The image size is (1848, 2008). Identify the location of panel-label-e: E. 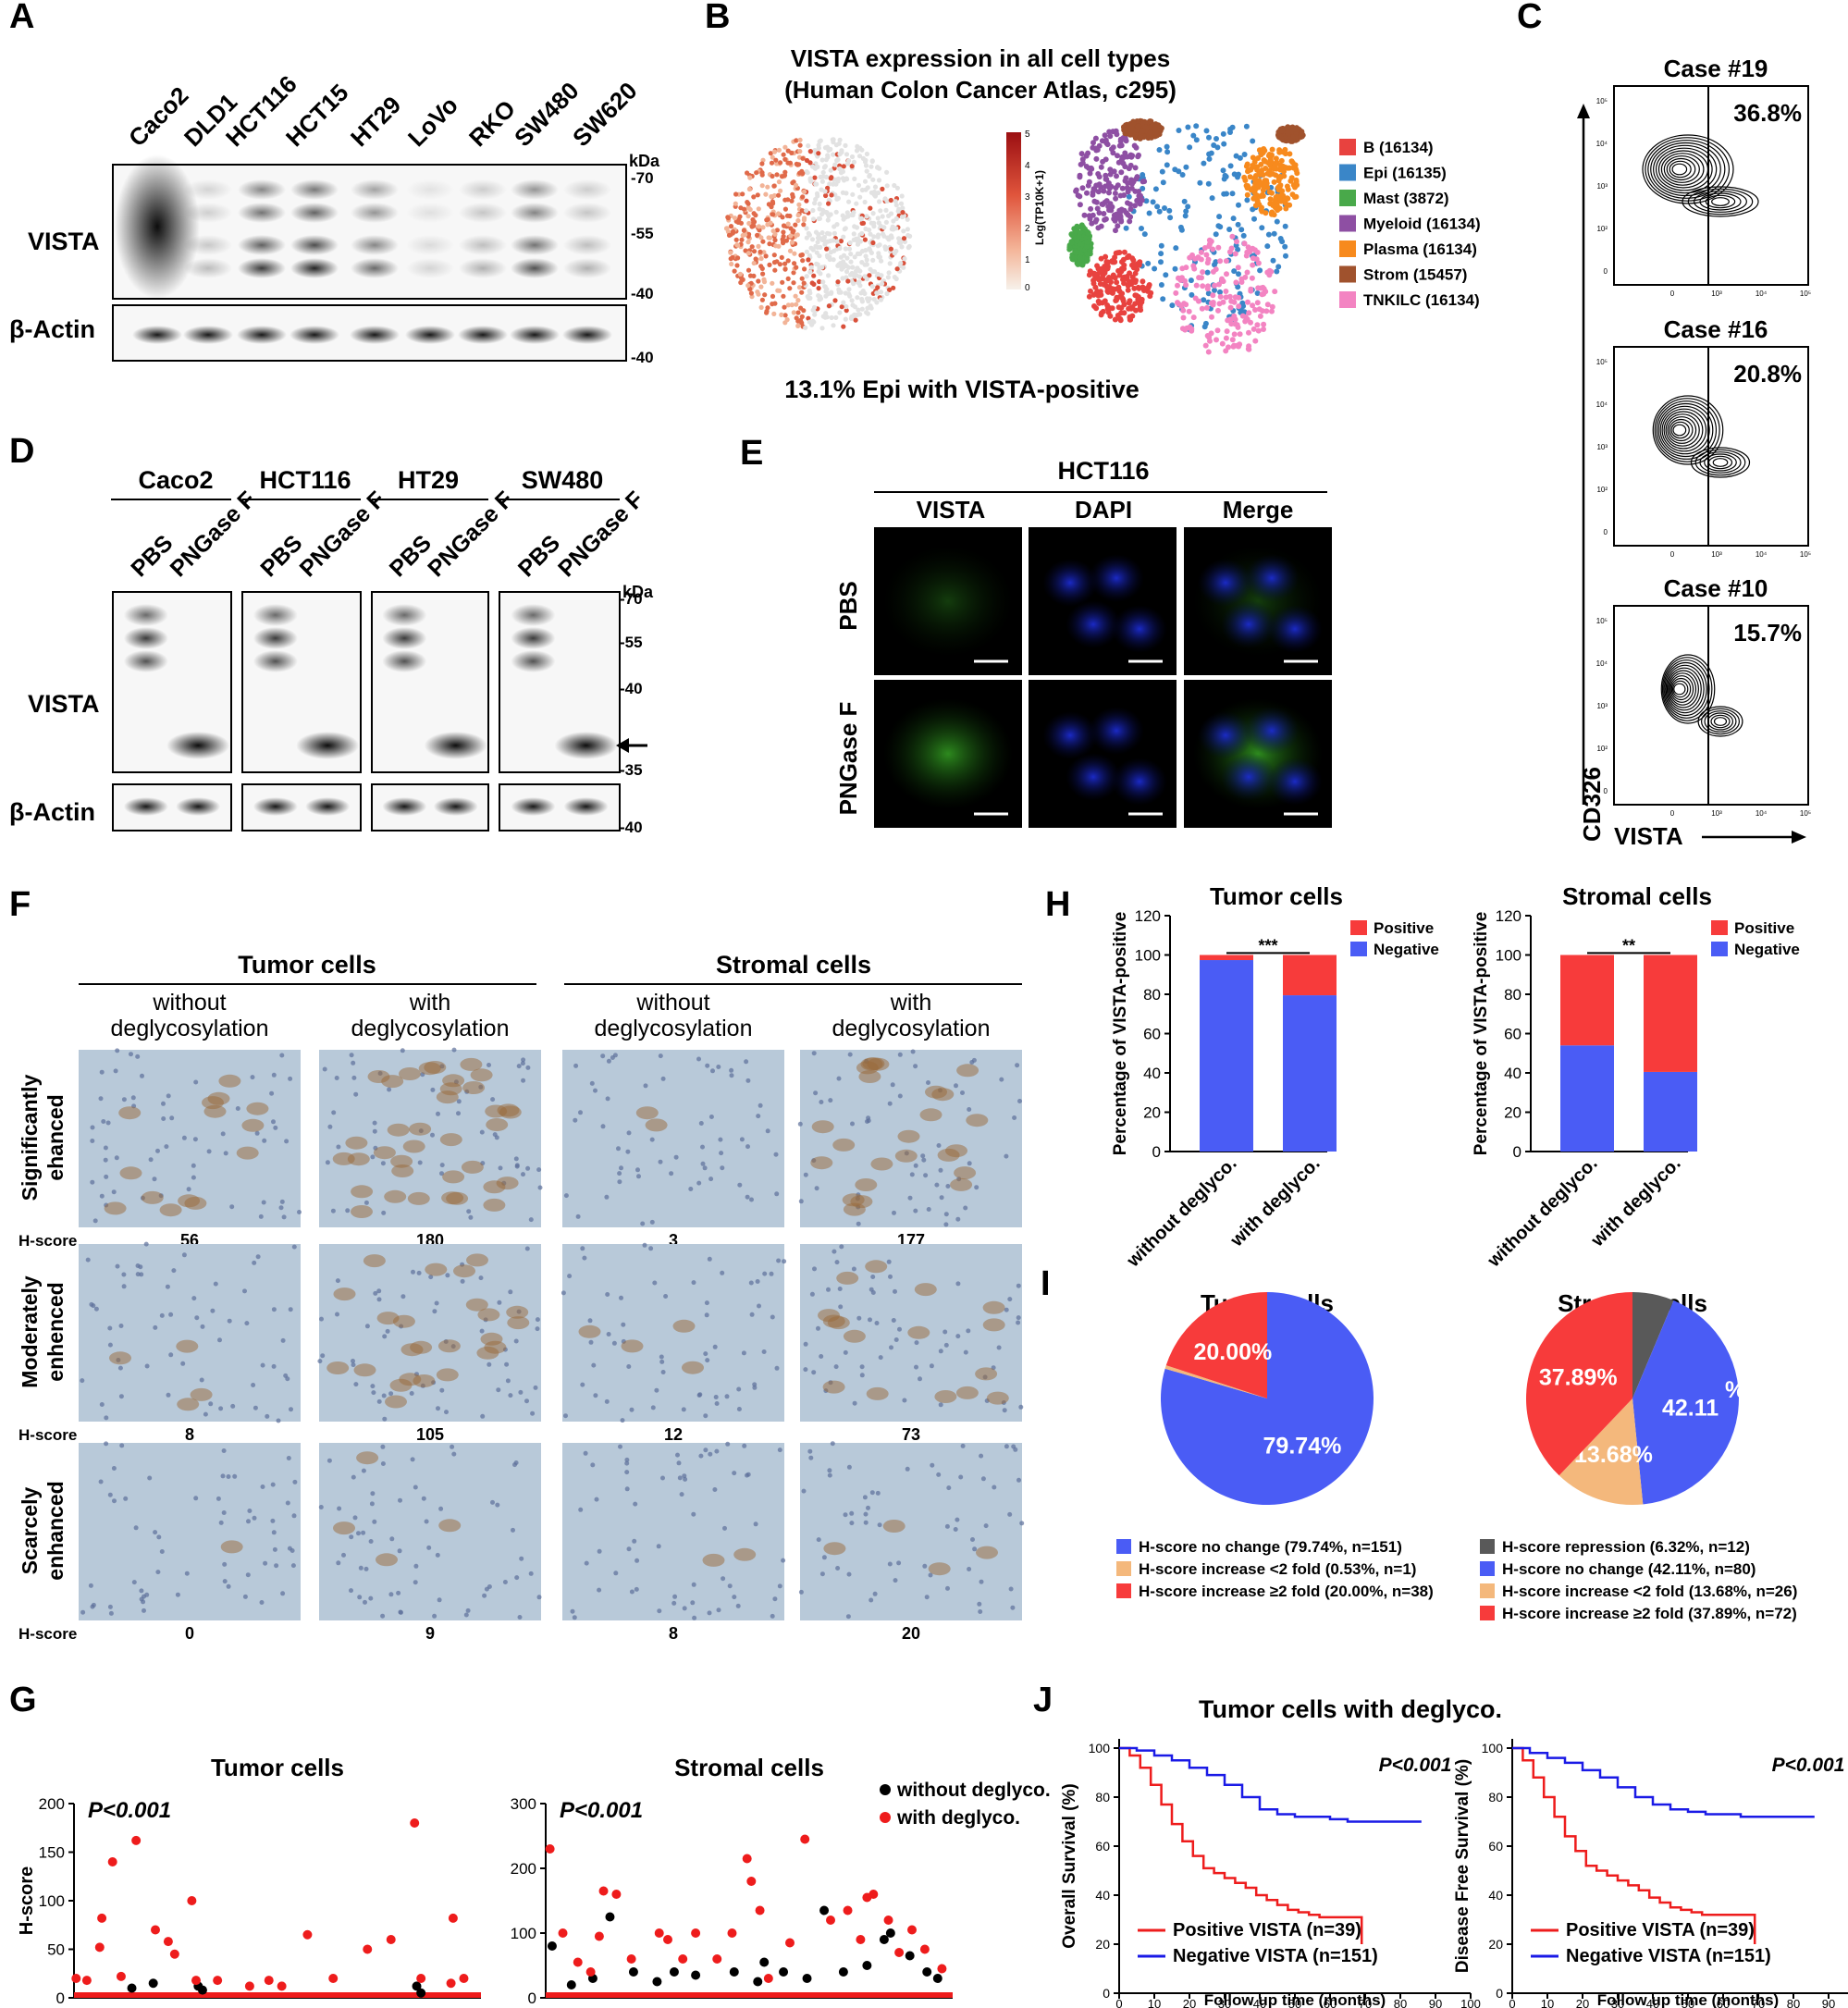
(751, 454).